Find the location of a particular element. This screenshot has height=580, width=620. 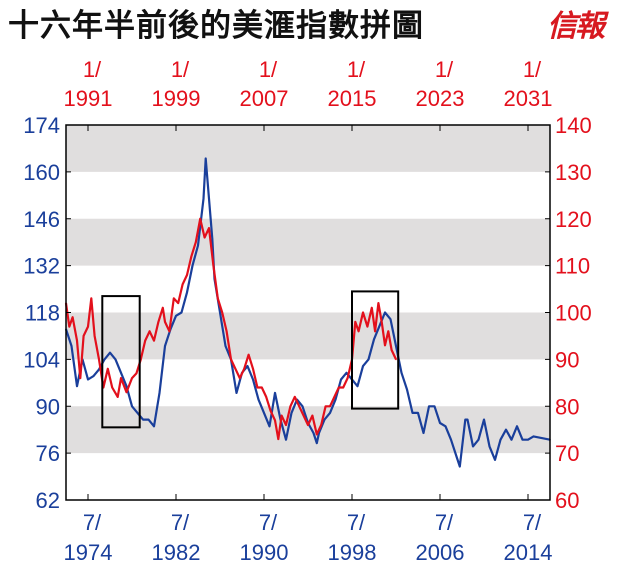

grid-band is located at coordinates (308, 148).